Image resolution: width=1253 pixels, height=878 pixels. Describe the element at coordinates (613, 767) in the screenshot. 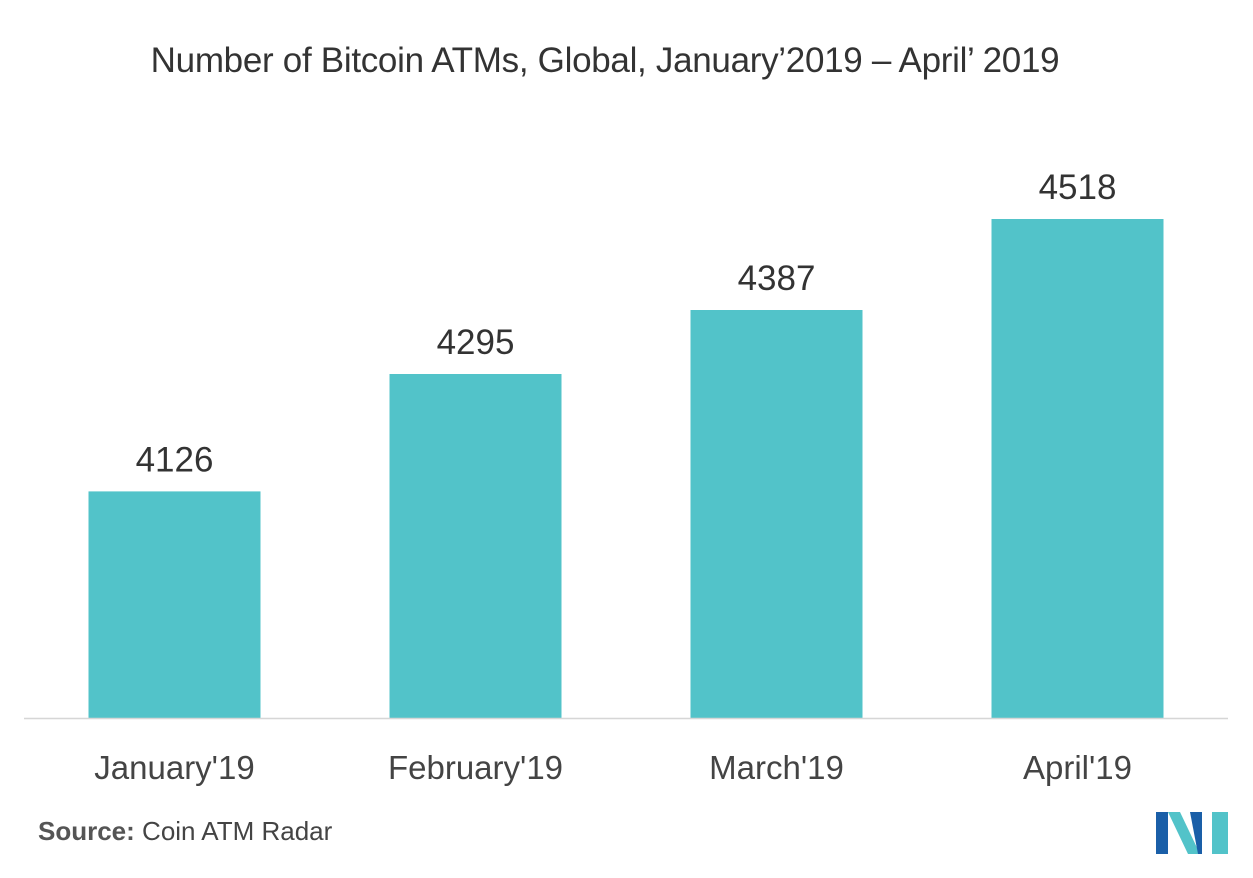

I see `x-tick-labels-layer: January'19 February'19 March'19 April'19` at that location.